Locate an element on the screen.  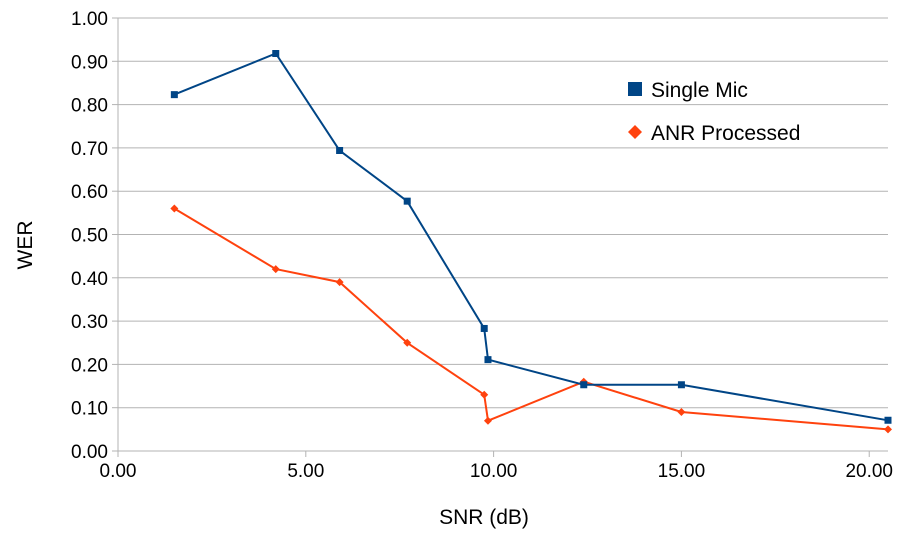
y-axis-title: WER is located at coordinates (25, 245).